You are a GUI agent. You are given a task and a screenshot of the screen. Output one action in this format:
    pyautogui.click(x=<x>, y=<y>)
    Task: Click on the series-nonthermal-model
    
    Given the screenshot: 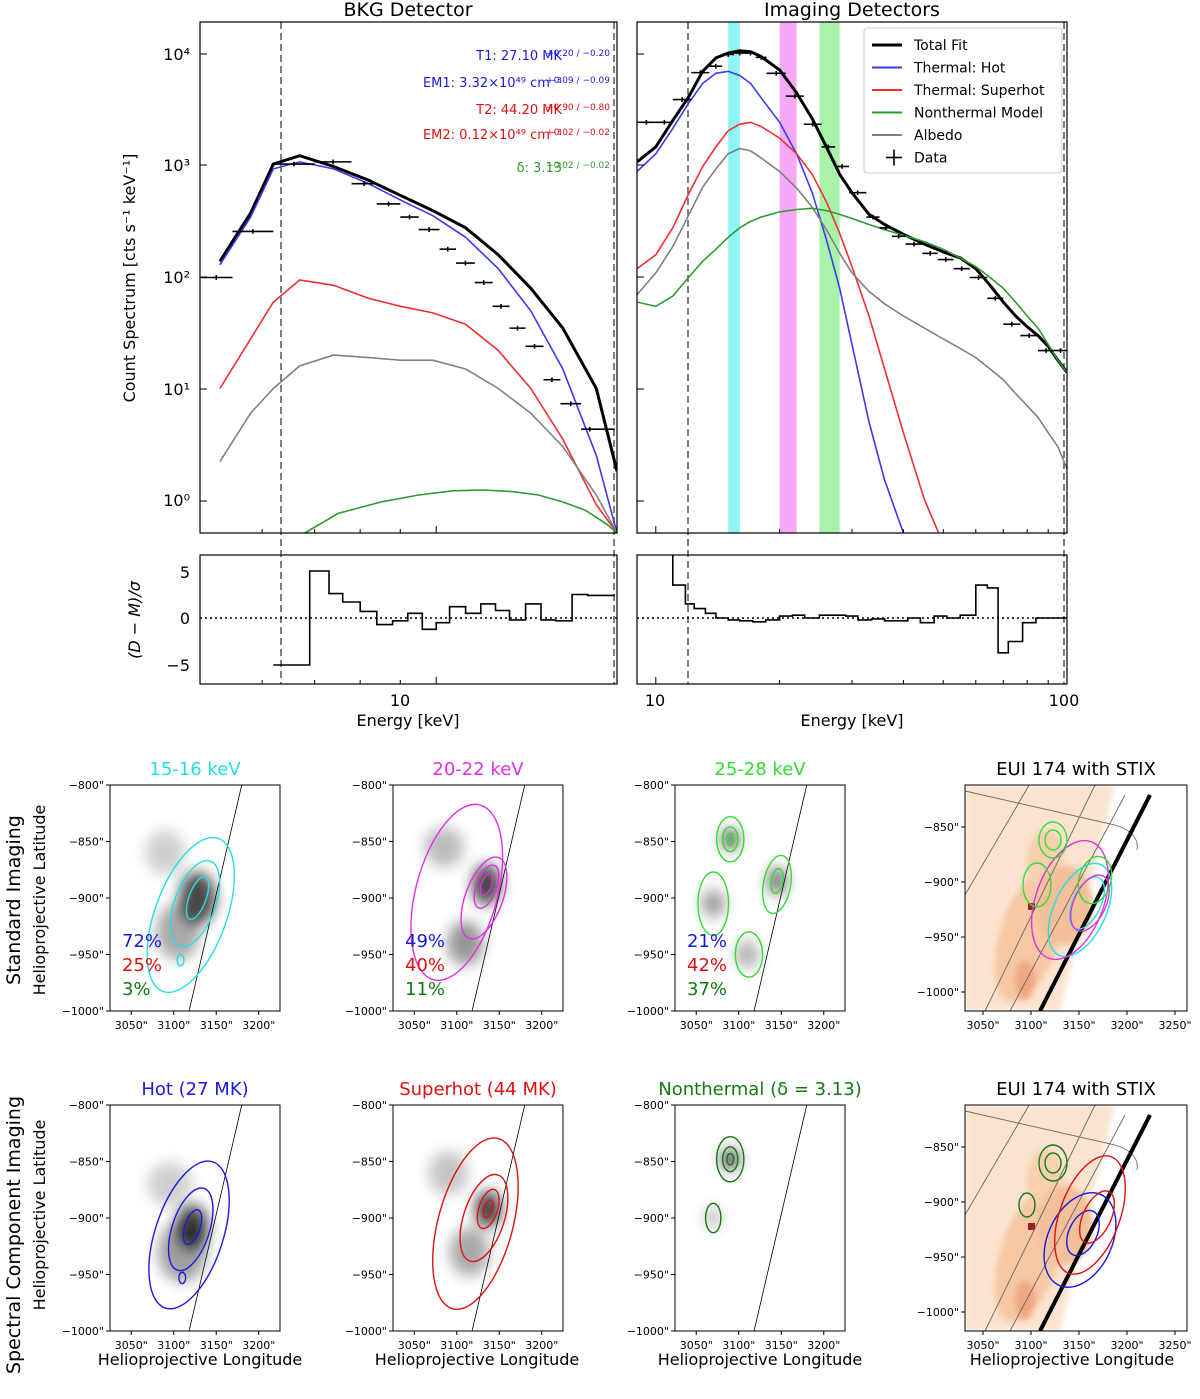 What is the action you would take?
    pyautogui.click(x=852, y=290)
    